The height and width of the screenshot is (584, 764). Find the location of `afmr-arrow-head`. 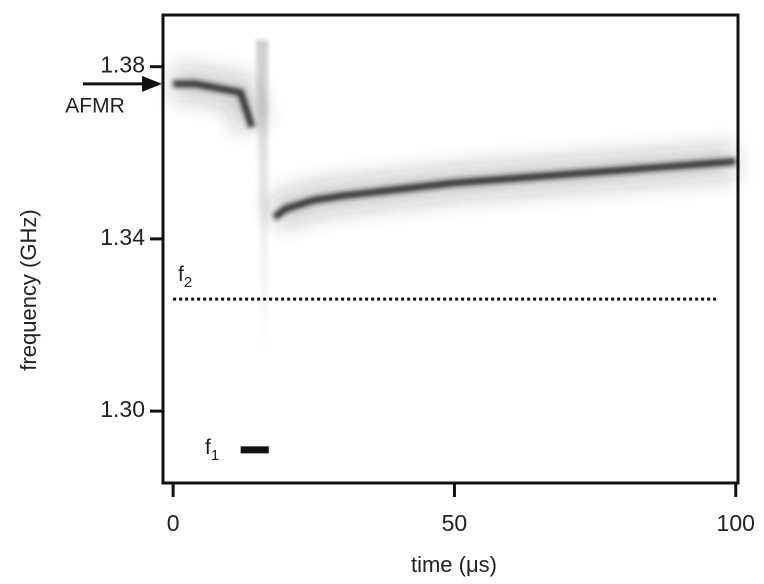

afmr-arrow-head is located at coordinates (152, 83).